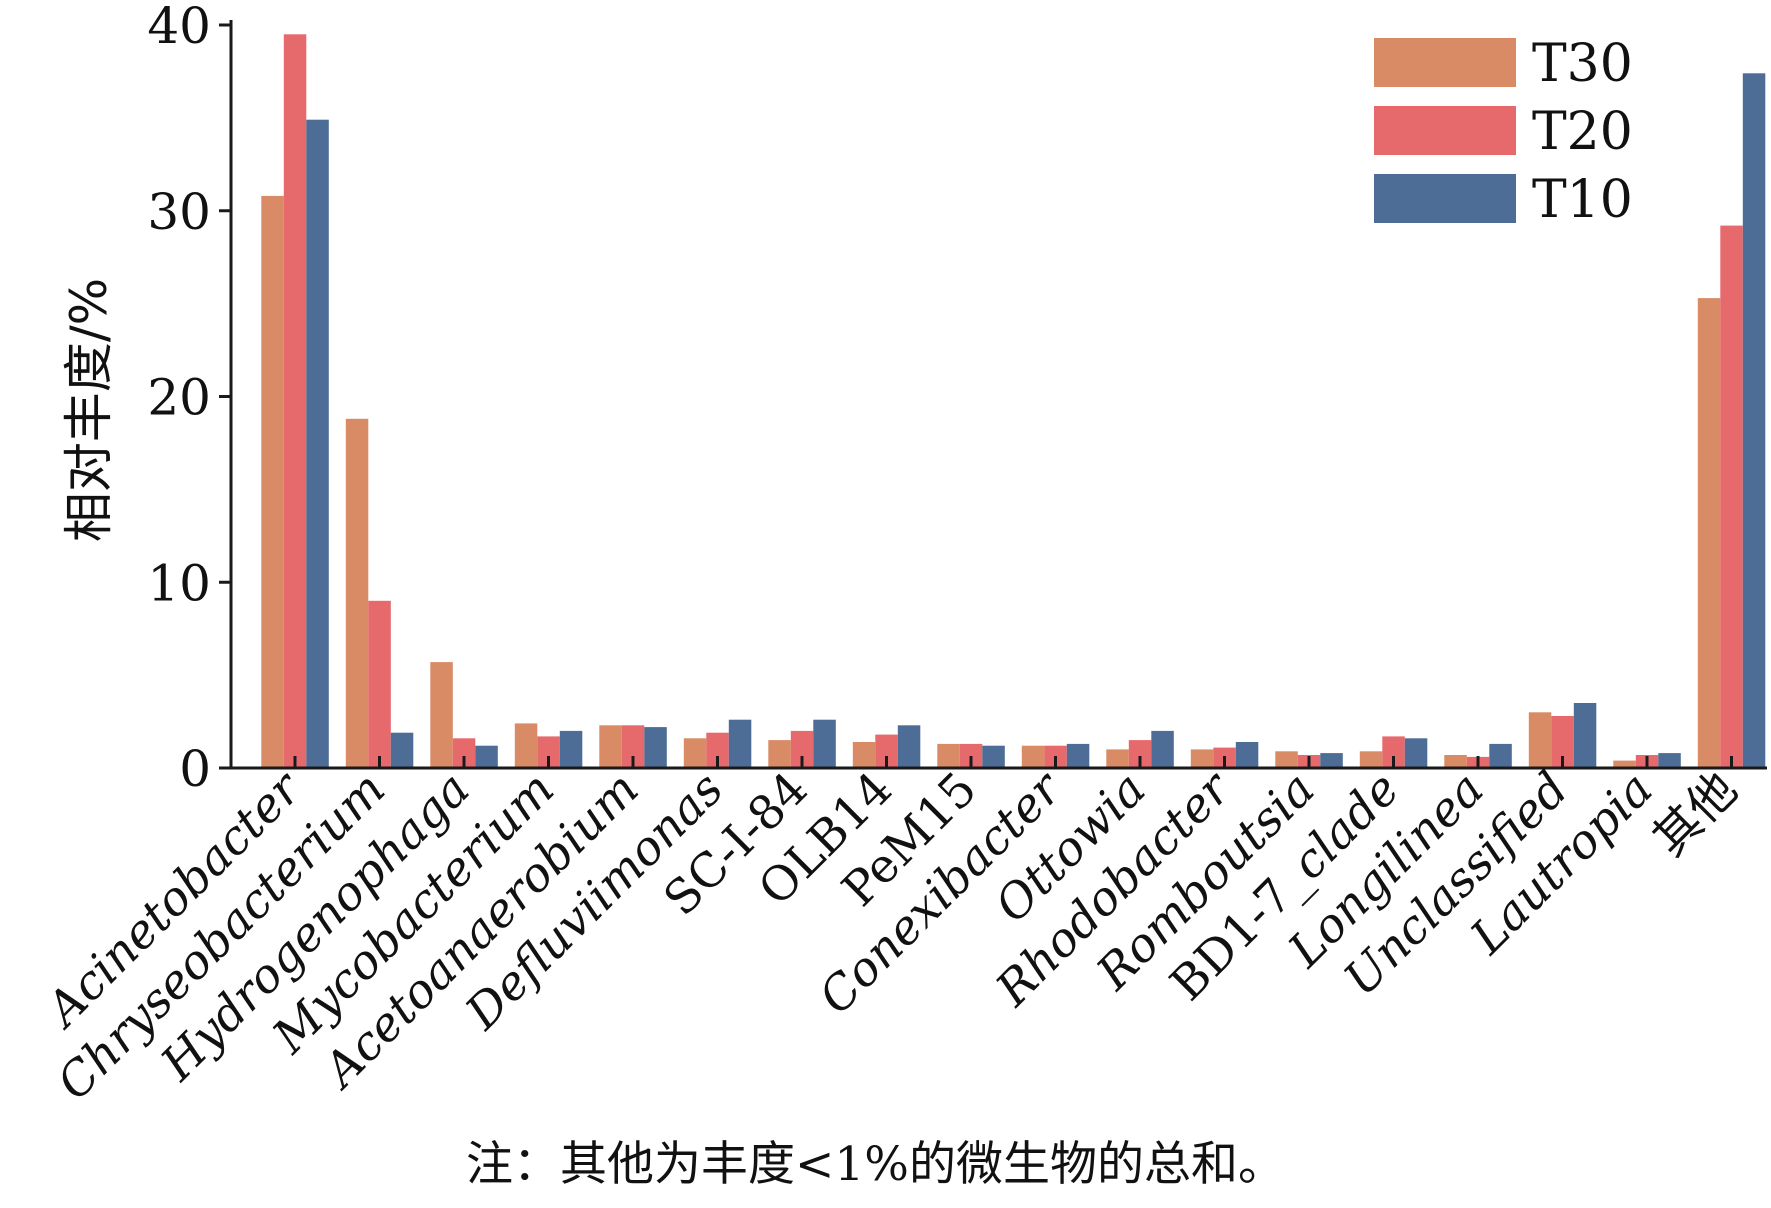 This screenshot has width=1771, height=1208. Describe the element at coordinates (1445, 198) in the screenshot. I see `legend-swatch-t10` at that location.